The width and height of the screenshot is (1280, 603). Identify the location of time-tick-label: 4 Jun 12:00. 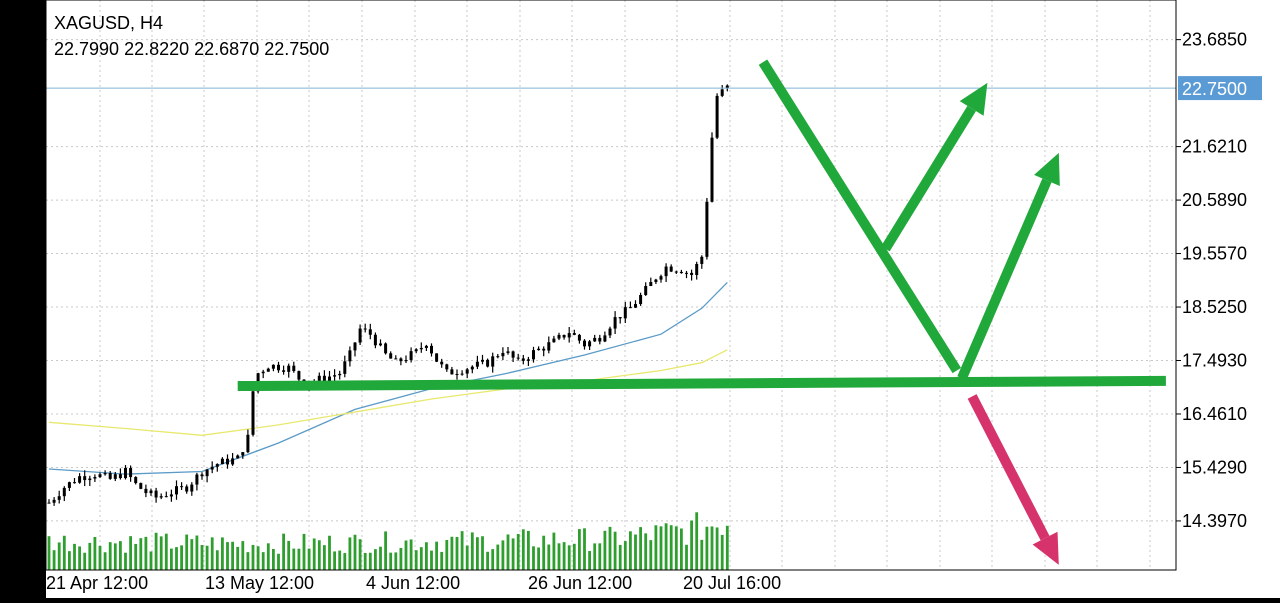
(413, 583).